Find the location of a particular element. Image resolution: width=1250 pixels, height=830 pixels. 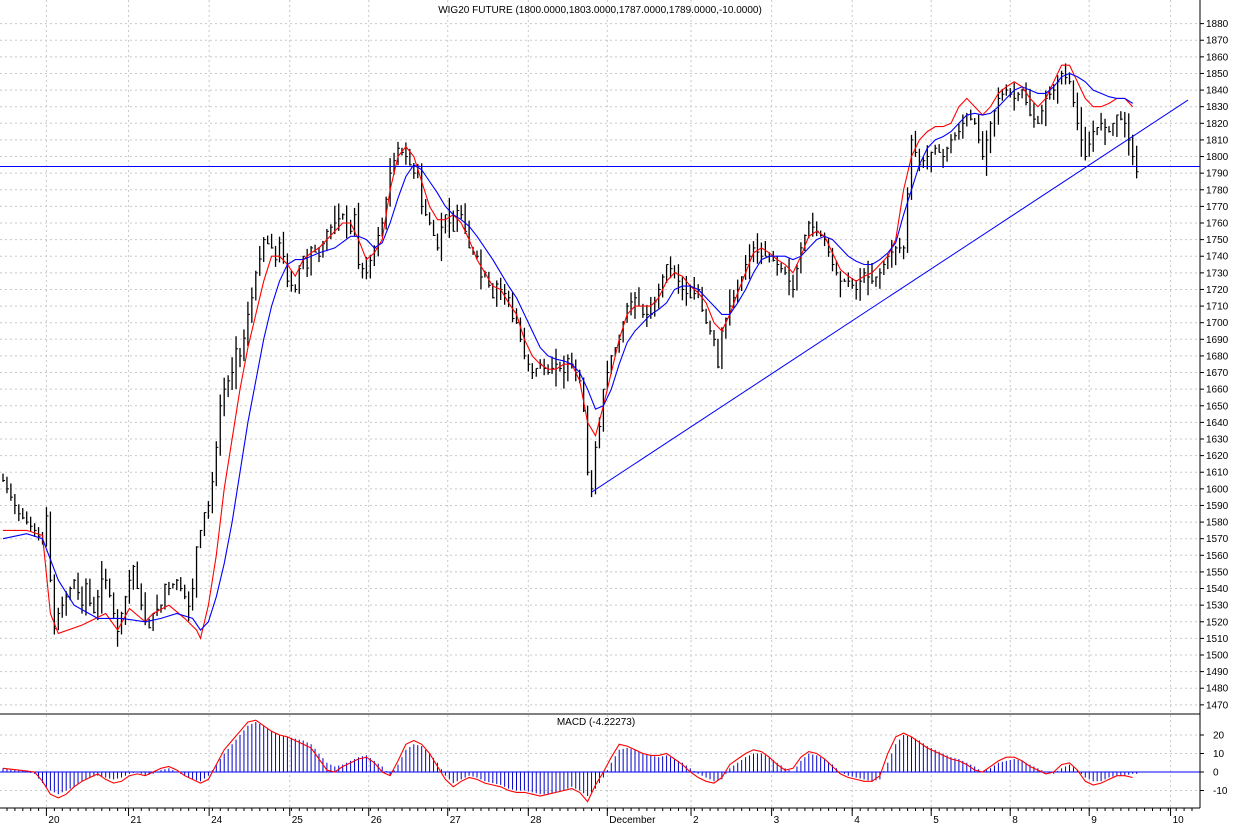

x-tick-label-2: 24 is located at coordinates (217, 820).